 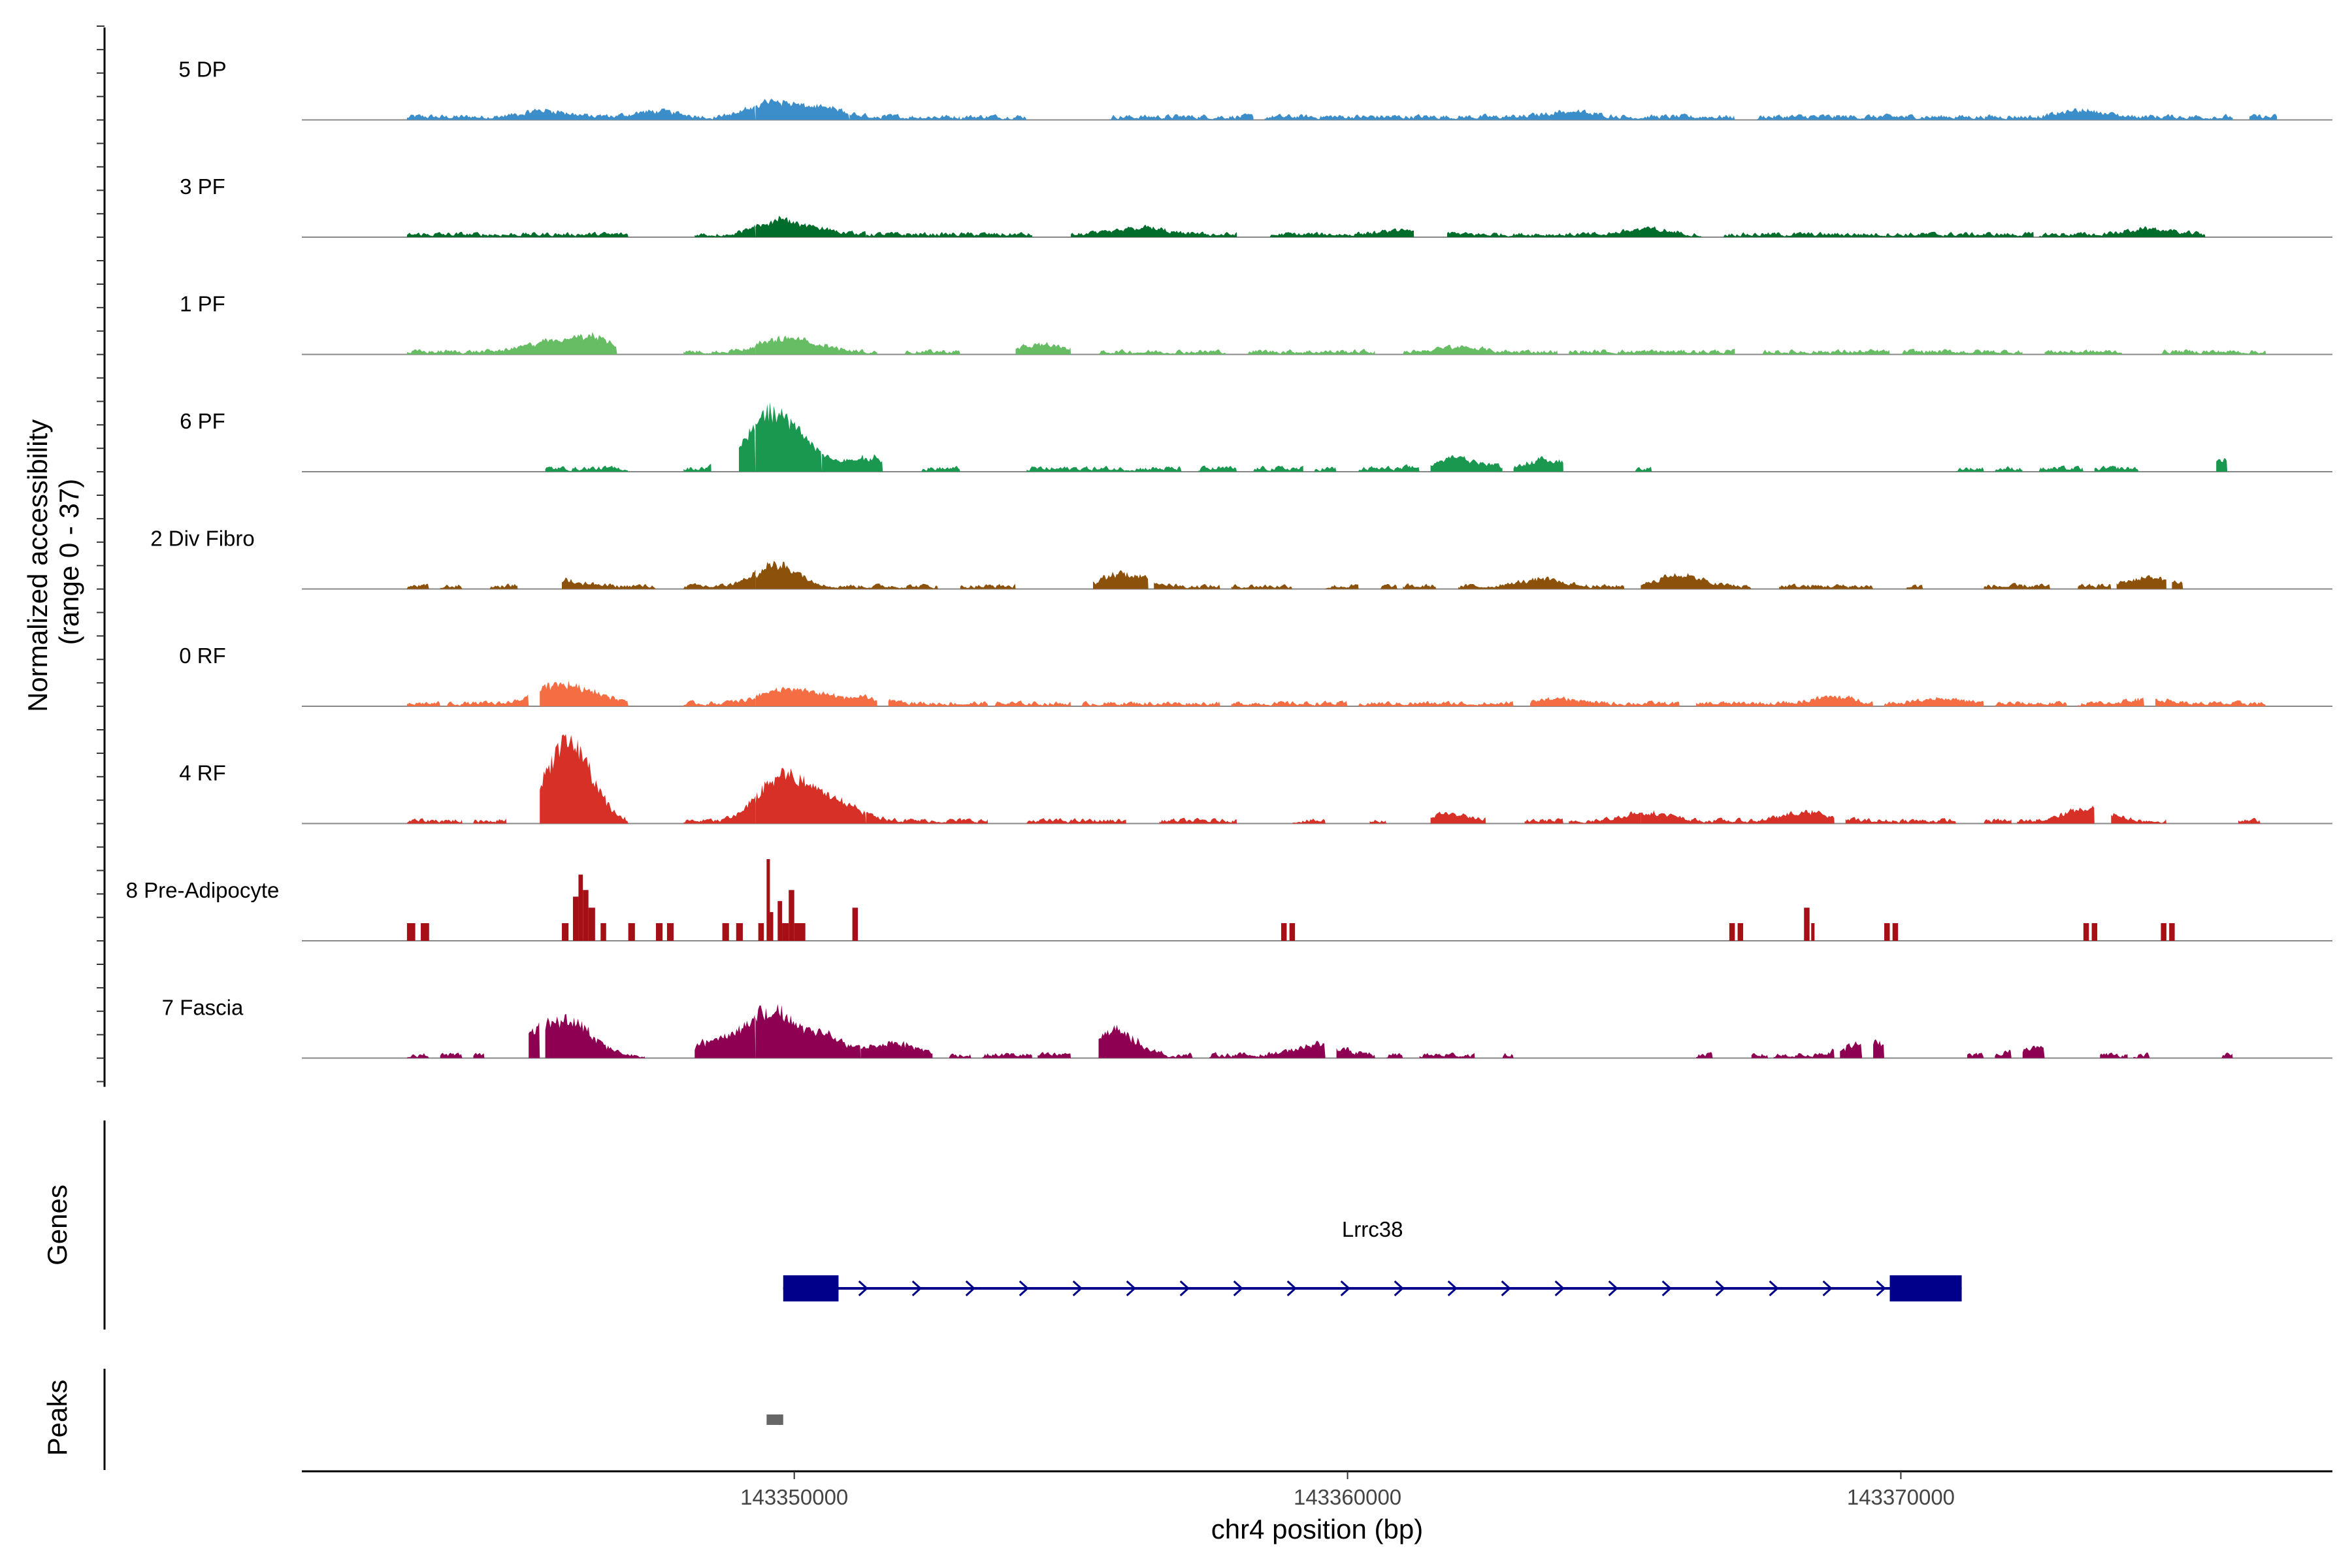 I want to click on y-axis-title-line1: Normalized accessibility, so click(x=37, y=565).